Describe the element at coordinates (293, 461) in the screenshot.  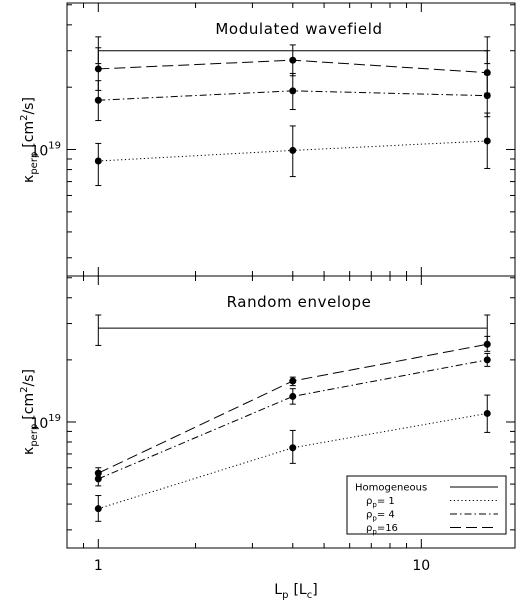
I see `series-line` at that location.